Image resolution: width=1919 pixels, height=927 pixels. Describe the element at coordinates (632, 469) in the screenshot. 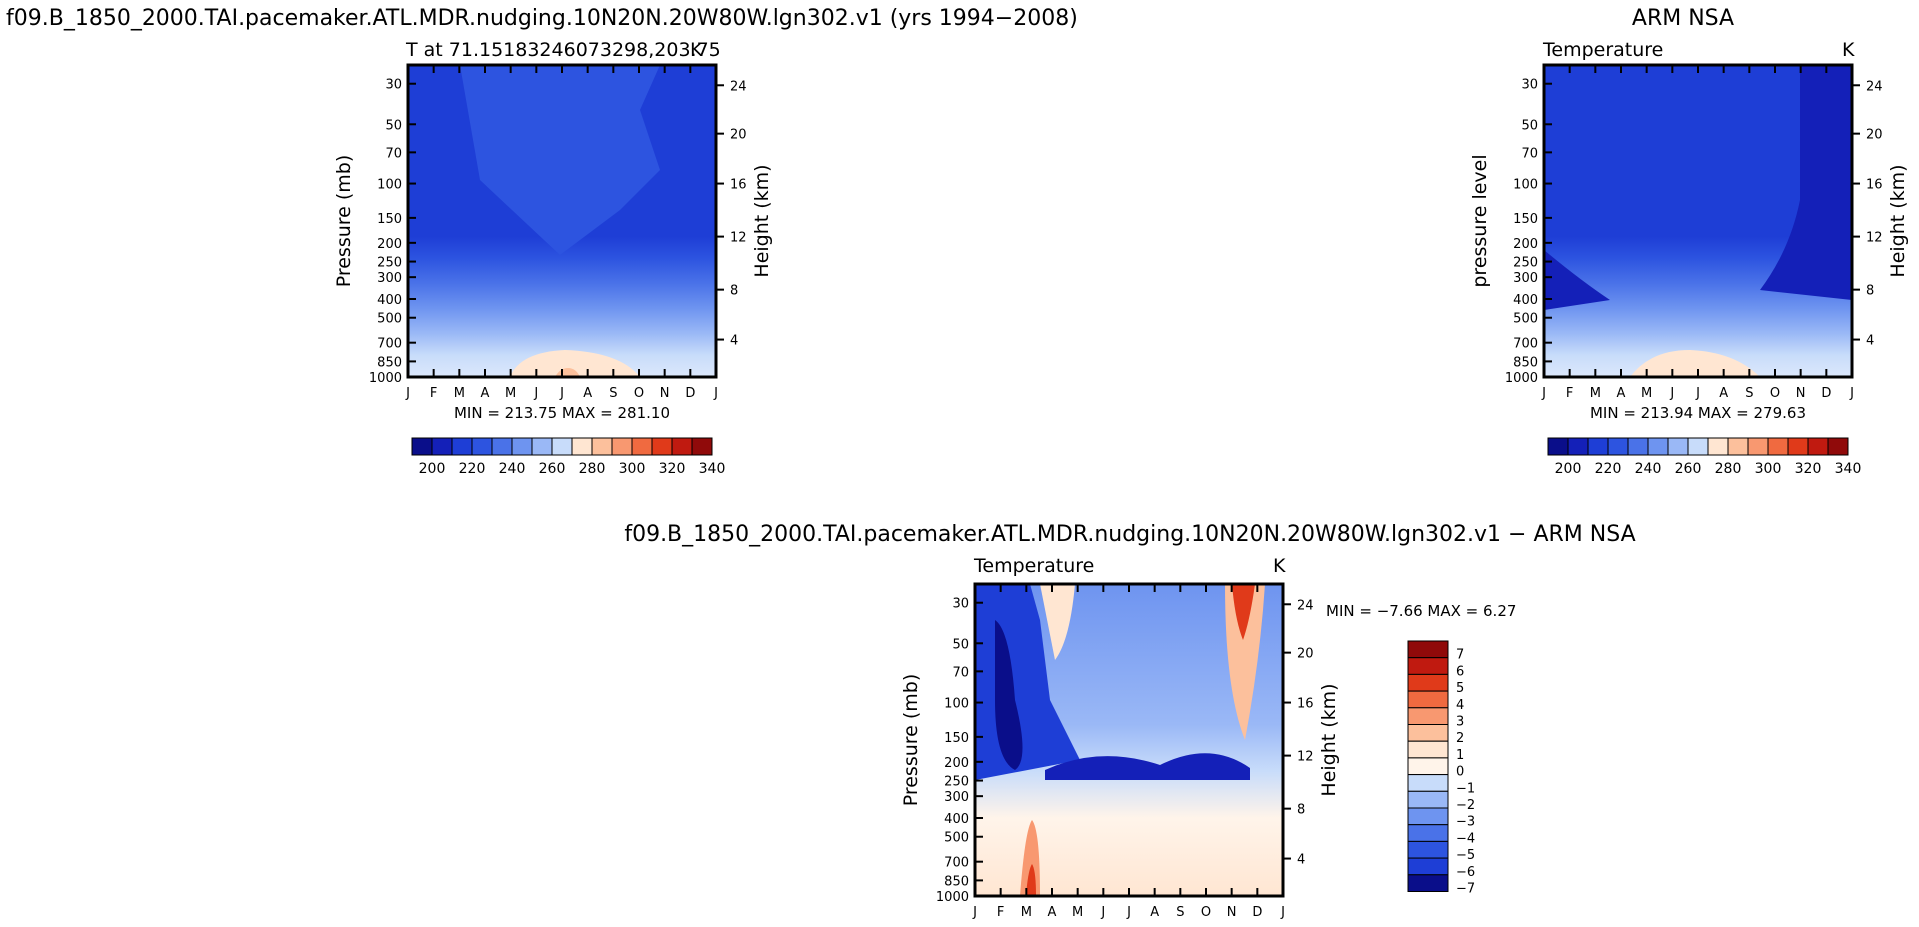

I see `colorbar-label: 300` at that location.